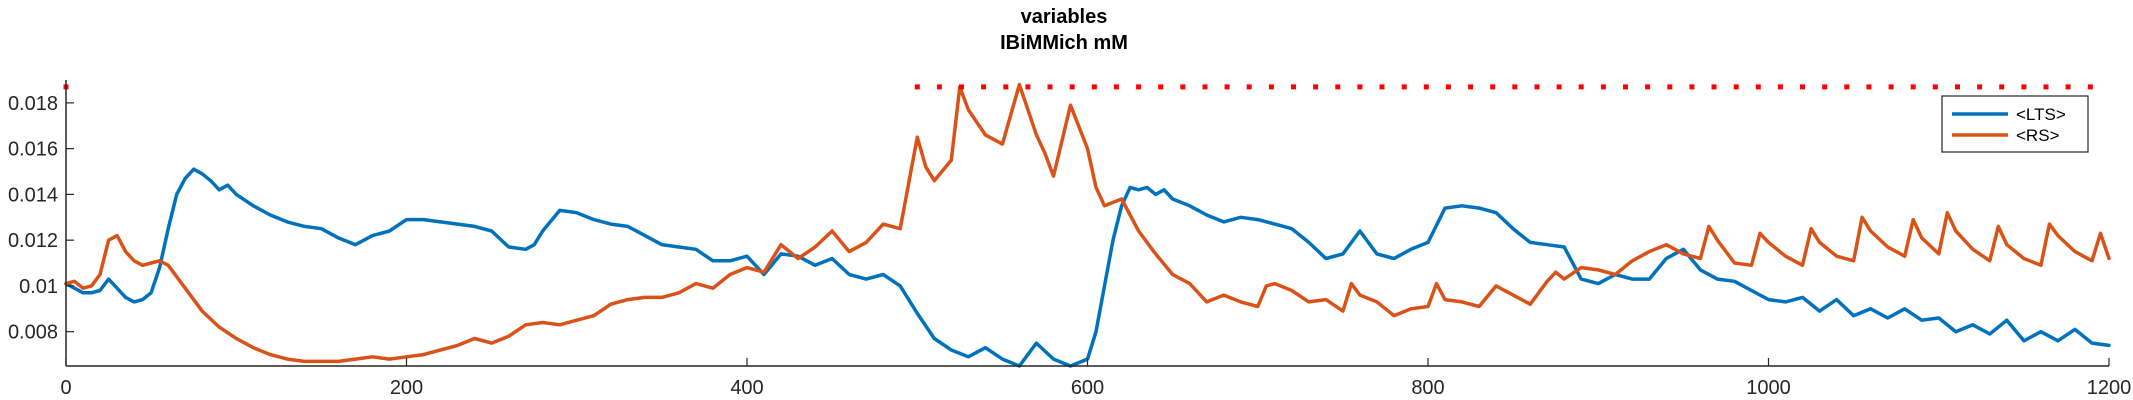  Describe the element at coordinates (33, 104) in the screenshot. I see `y-tick-label: 0.018` at that location.